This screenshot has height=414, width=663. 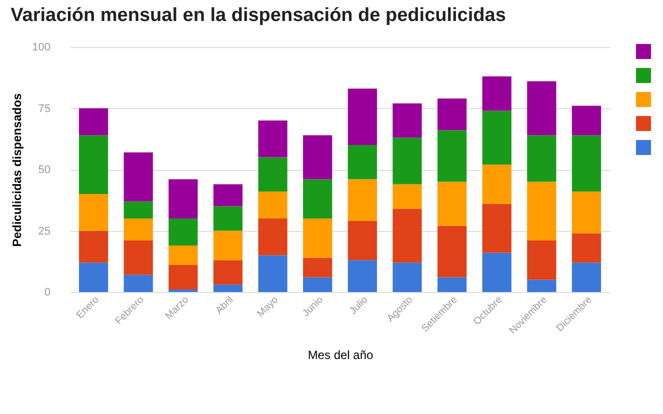 I want to click on x-tick-label: Julio, so click(x=359, y=305).